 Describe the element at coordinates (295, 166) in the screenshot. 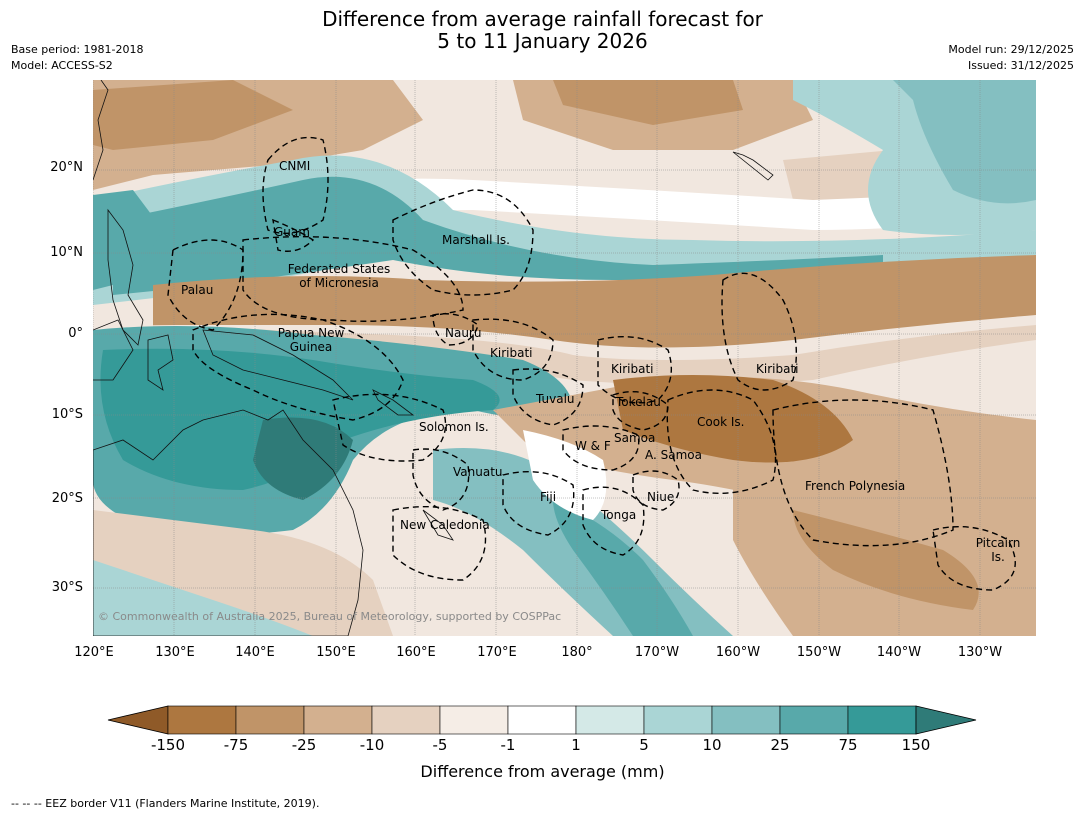

I see `label-cnmi: CNMI` at that location.